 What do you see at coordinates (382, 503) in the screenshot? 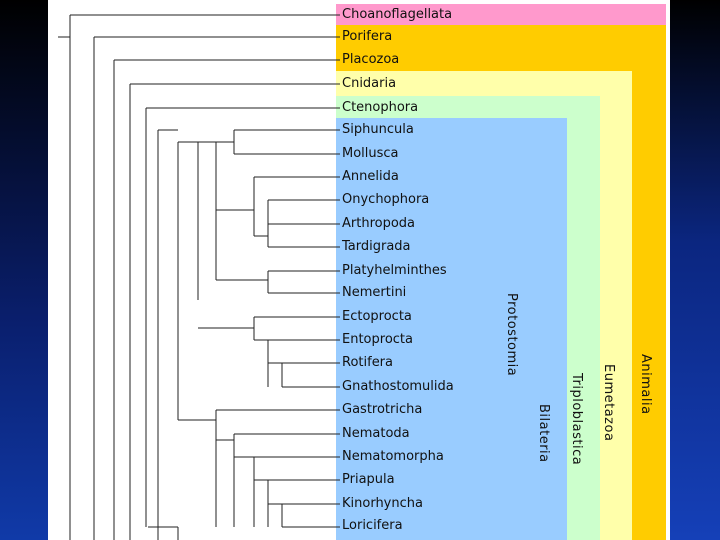
I see `taxon-label-kinorhyncha: Kinorhyncha` at bounding box center [382, 503].